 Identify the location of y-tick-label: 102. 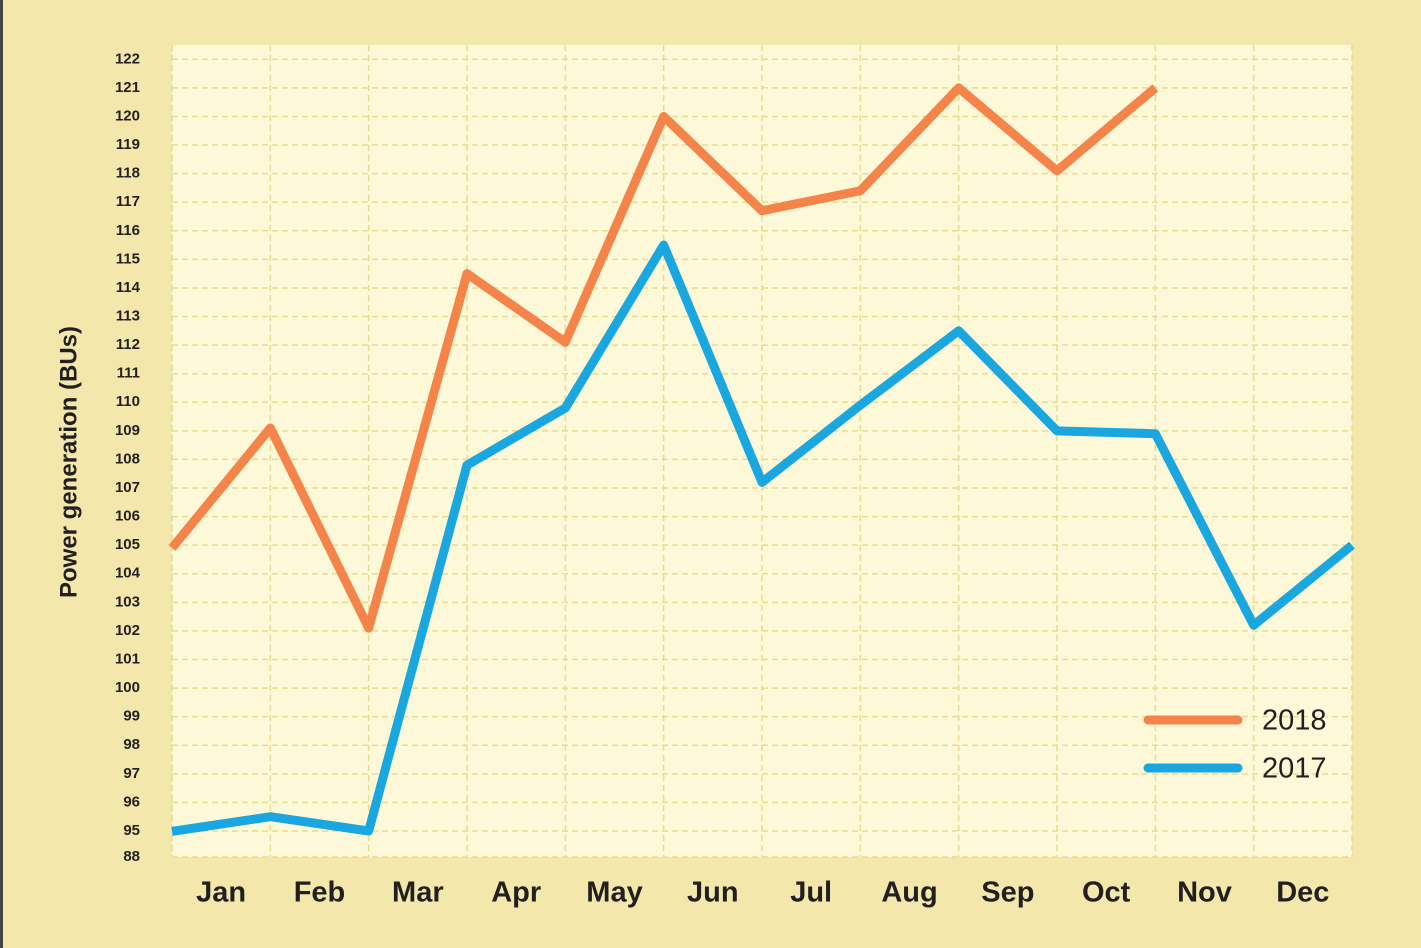
(127, 630).